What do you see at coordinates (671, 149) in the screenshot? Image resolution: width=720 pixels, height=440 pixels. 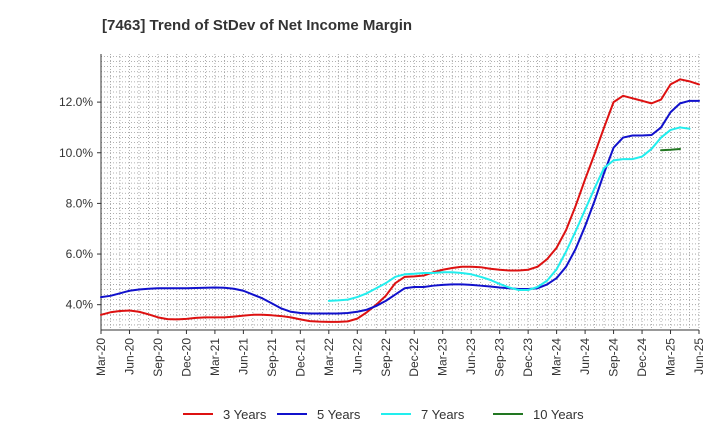 I see `series-line-10-years` at bounding box center [671, 149].